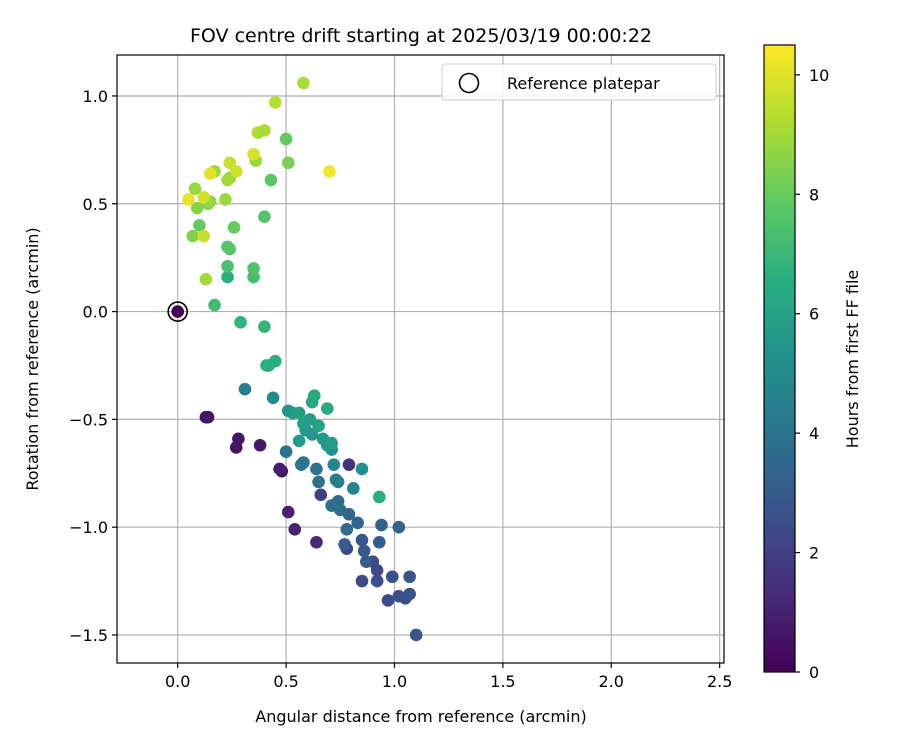 This screenshot has height=750, width=900. I want to click on y-tick-label: −1.5, so click(88, 635).